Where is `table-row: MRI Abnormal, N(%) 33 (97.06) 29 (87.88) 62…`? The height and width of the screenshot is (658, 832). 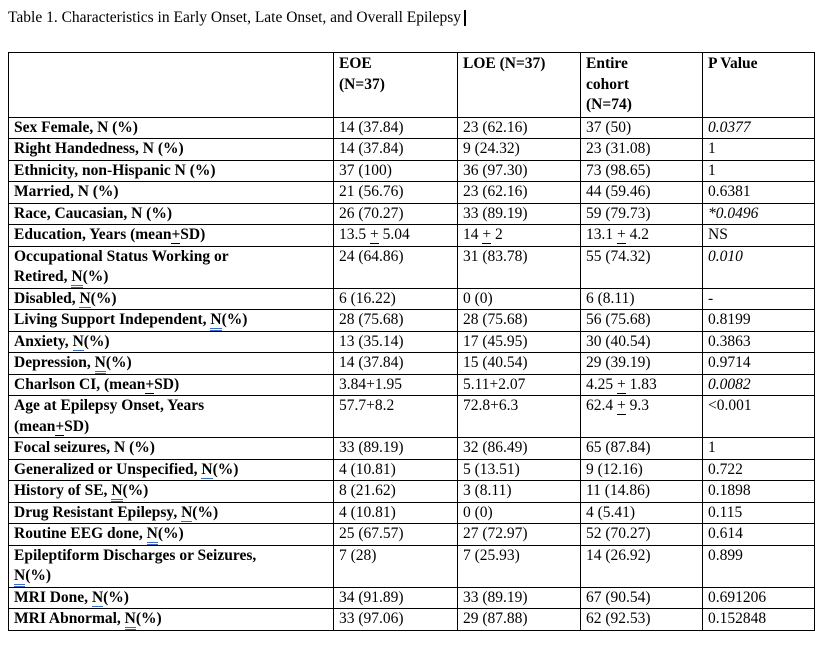 table-row: MRI Abnormal, N(%) 33 (97.06) 29 (87.88) 62… is located at coordinates (411, 619).